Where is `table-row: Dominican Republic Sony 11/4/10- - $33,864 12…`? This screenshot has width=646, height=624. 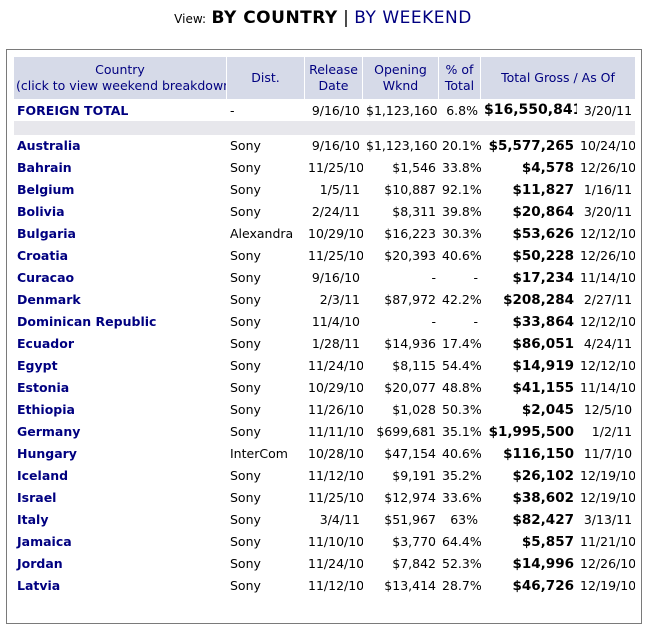
table-row: Dominican Republic Sony 11/4/10- - $33,864 12… is located at coordinates (325, 322).